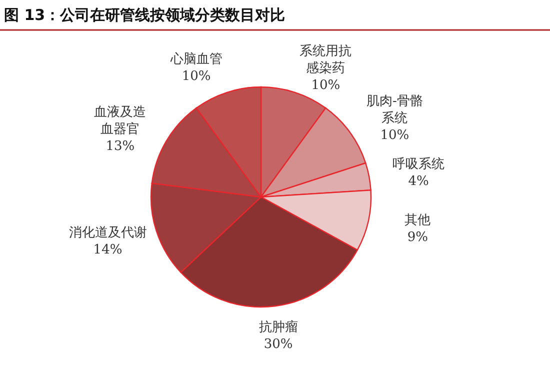  What do you see at coordinates (417, 238) in the screenshot?
I see `data-label: 9%` at bounding box center [417, 238].